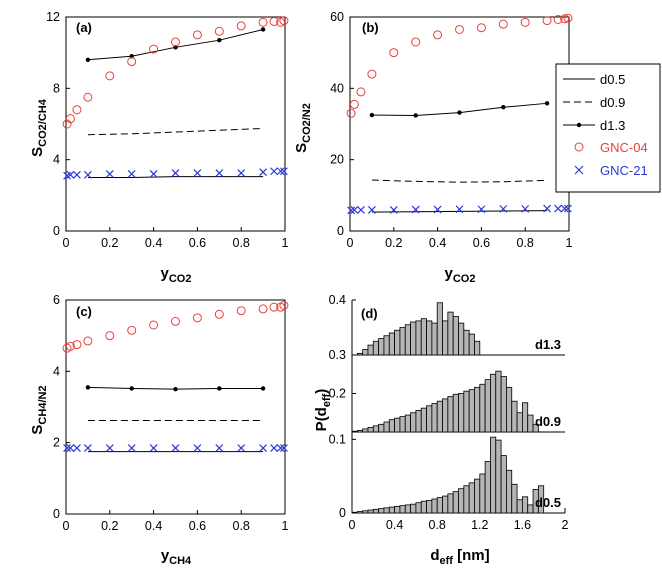 This screenshot has height=577, width=662. I want to click on x-tick-label: 1.2, so click(479, 525).